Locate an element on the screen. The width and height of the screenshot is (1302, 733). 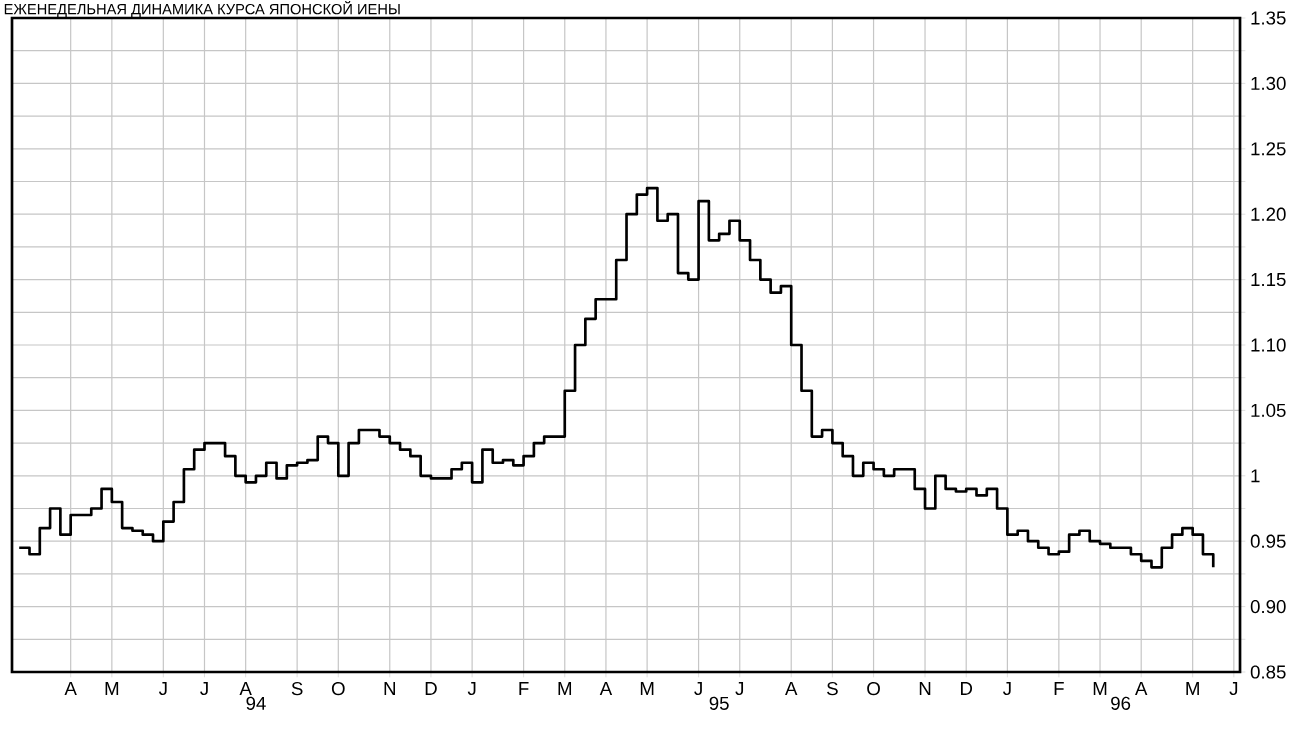
y-tick-label: 0.90 is located at coordinates (1268, 606).